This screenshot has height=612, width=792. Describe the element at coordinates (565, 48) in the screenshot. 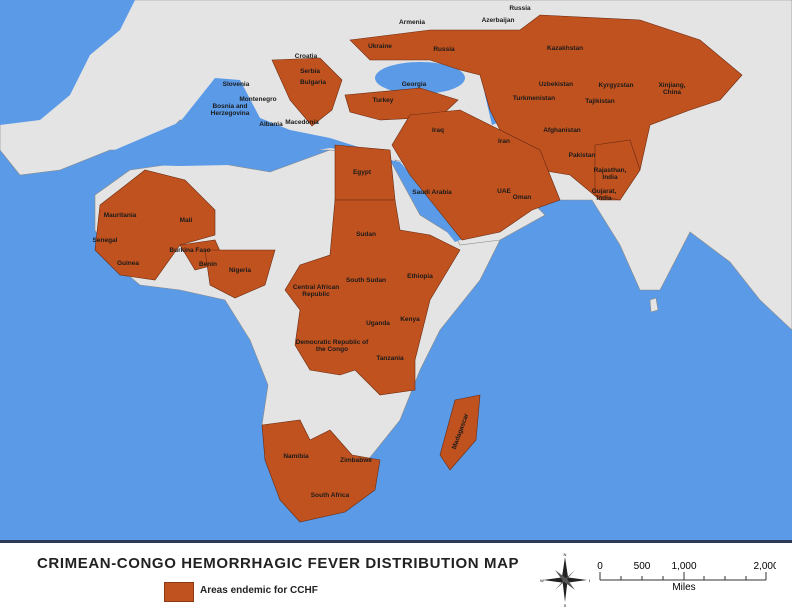

I see `country-label: Kazakhstan` at that location.